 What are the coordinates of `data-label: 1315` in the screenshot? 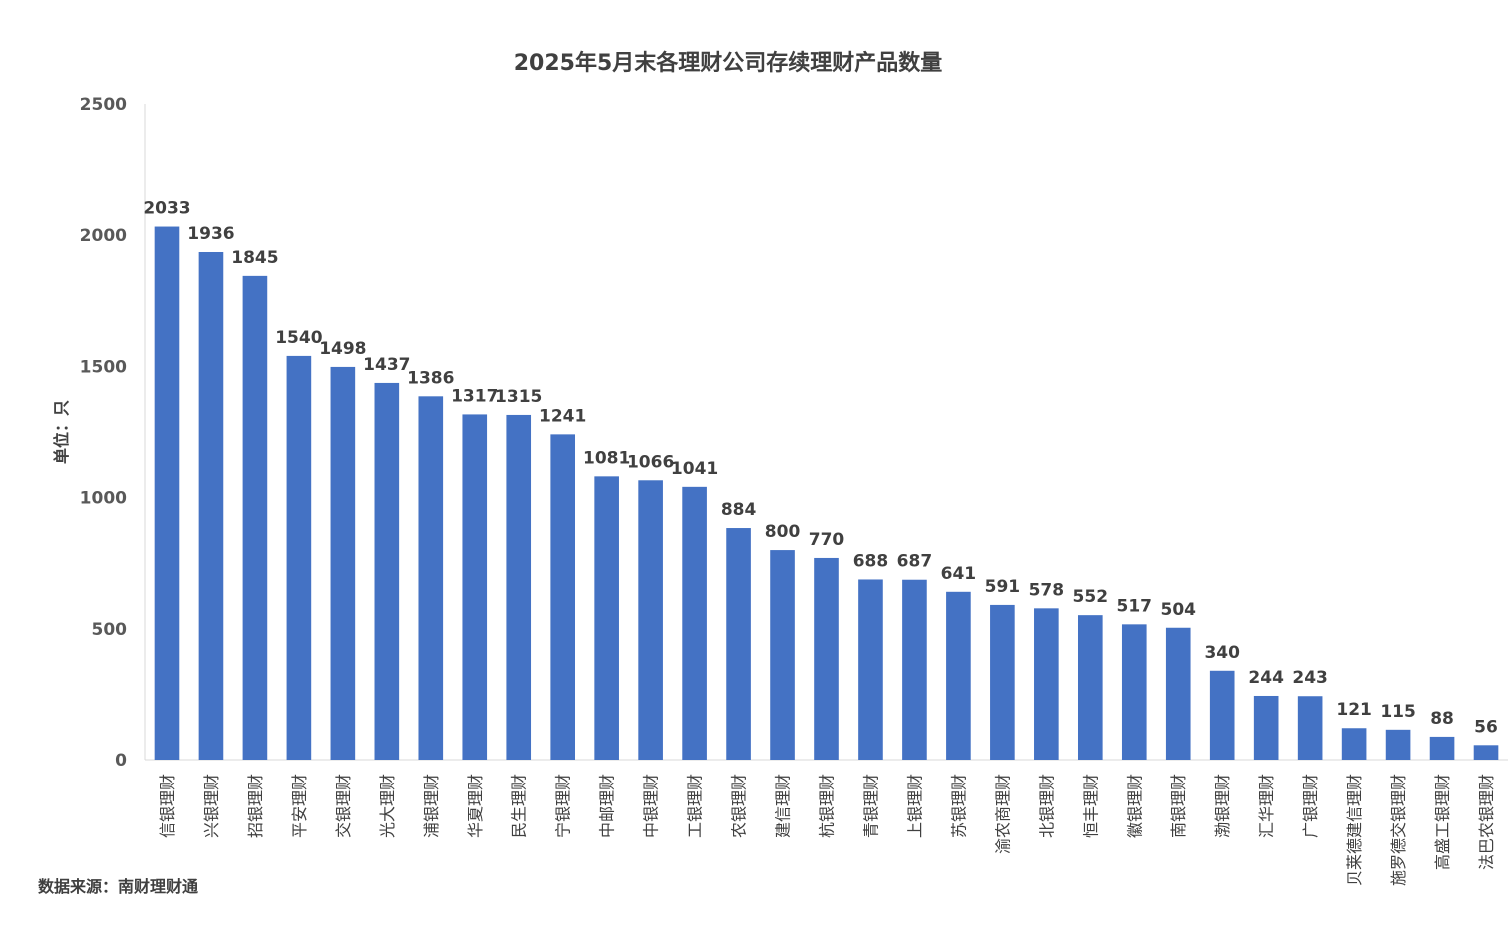 It's located at (518, 397).